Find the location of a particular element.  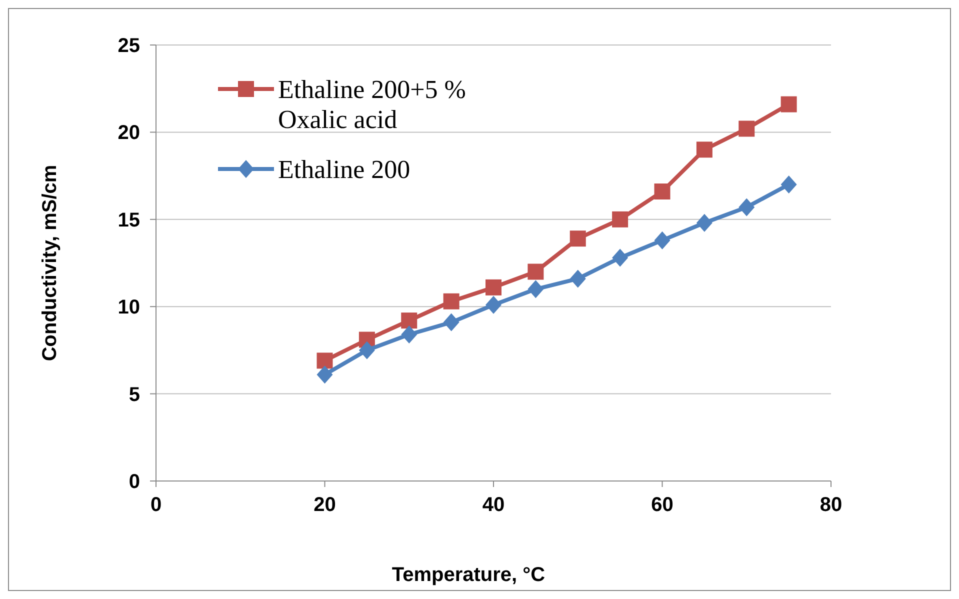

y-axis-title: Conductivity, mS/cm is located at coordinates (50, 263).